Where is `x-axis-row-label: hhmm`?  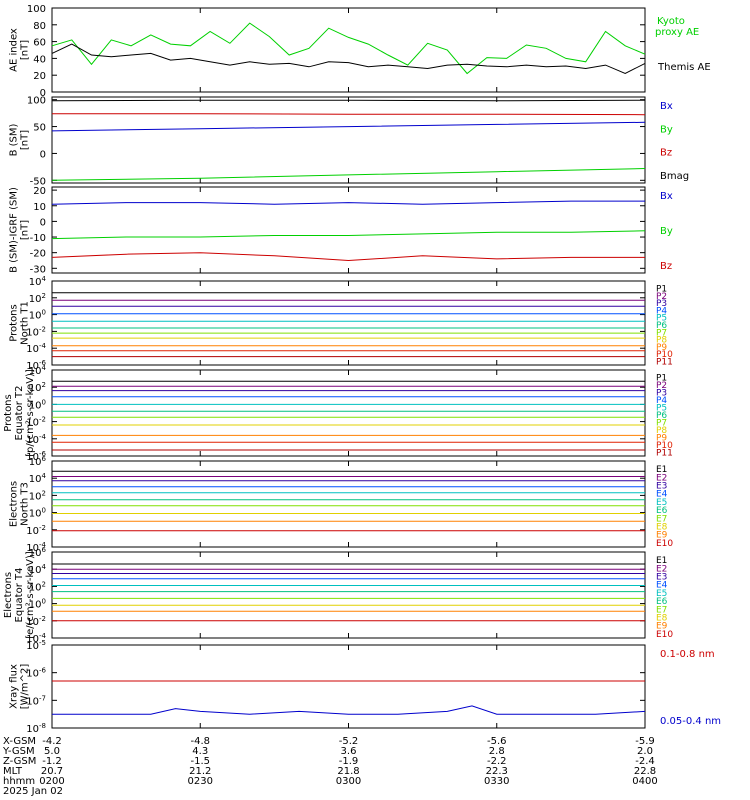 x-axis-row-label: hhmm is located at coordinates (19, 781).